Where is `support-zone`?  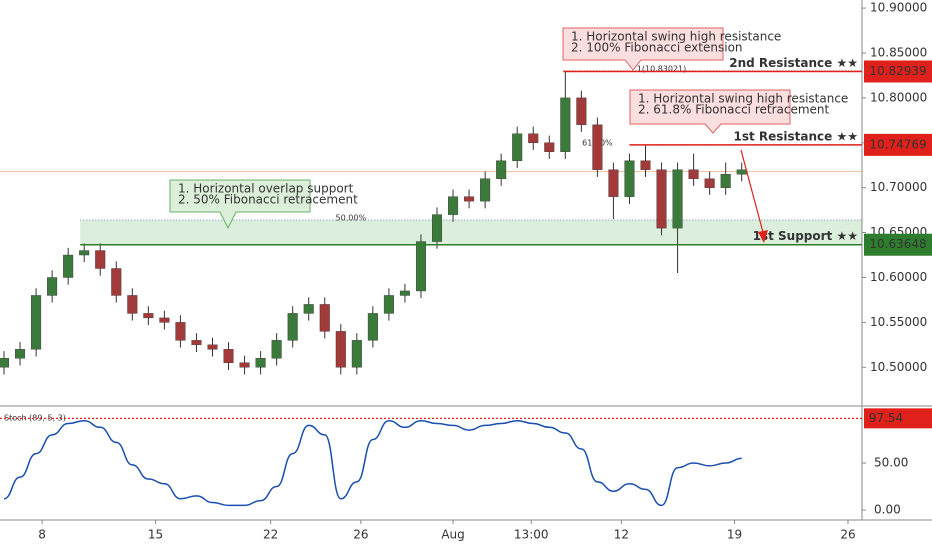 support-zone is located at coordinates (471, 232).